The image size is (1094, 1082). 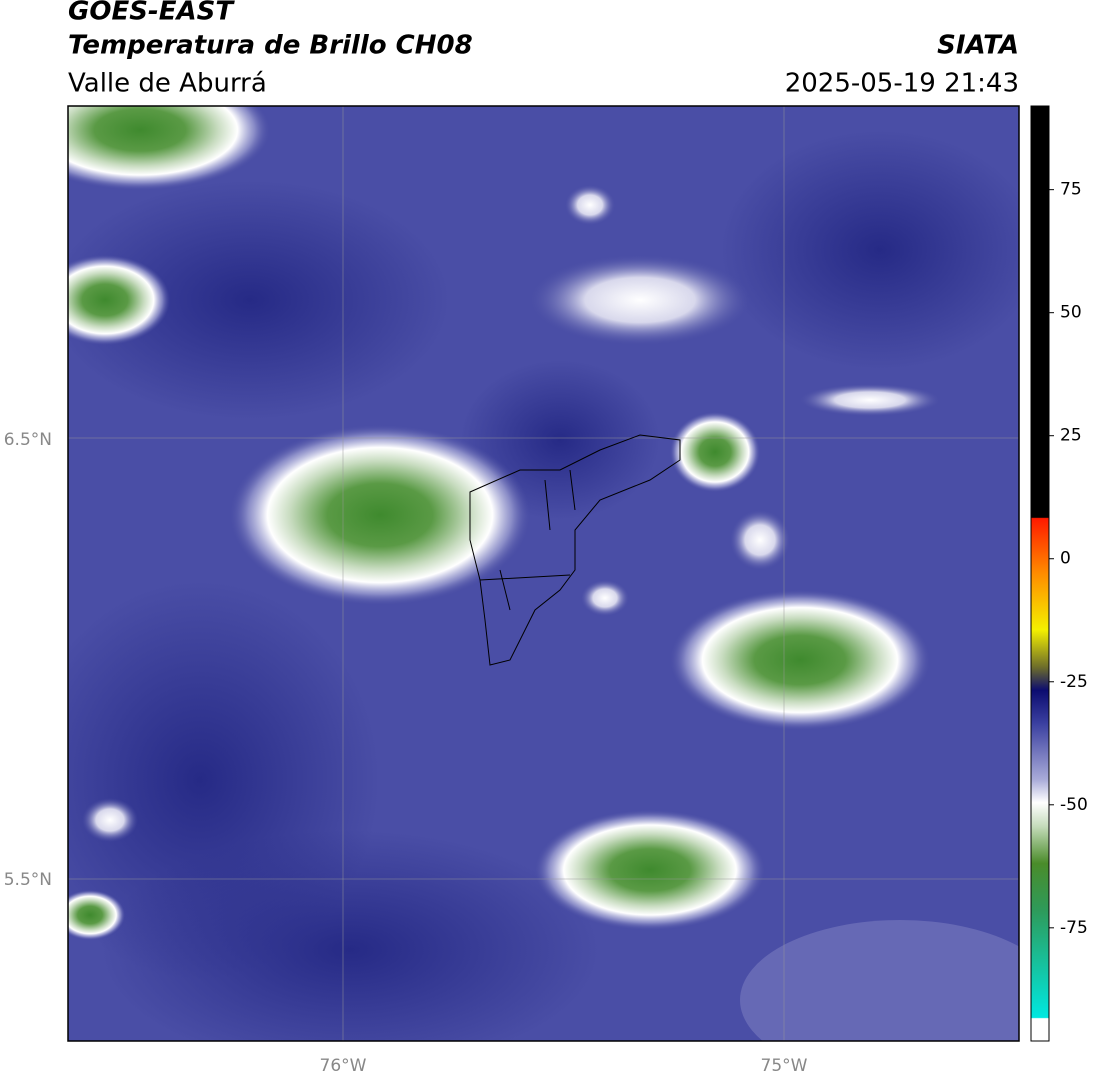 What do you see at coordinates (28, 440) in the screenshot?
I see `lat-label: 6.5°N` at bounding box center [28, 440].